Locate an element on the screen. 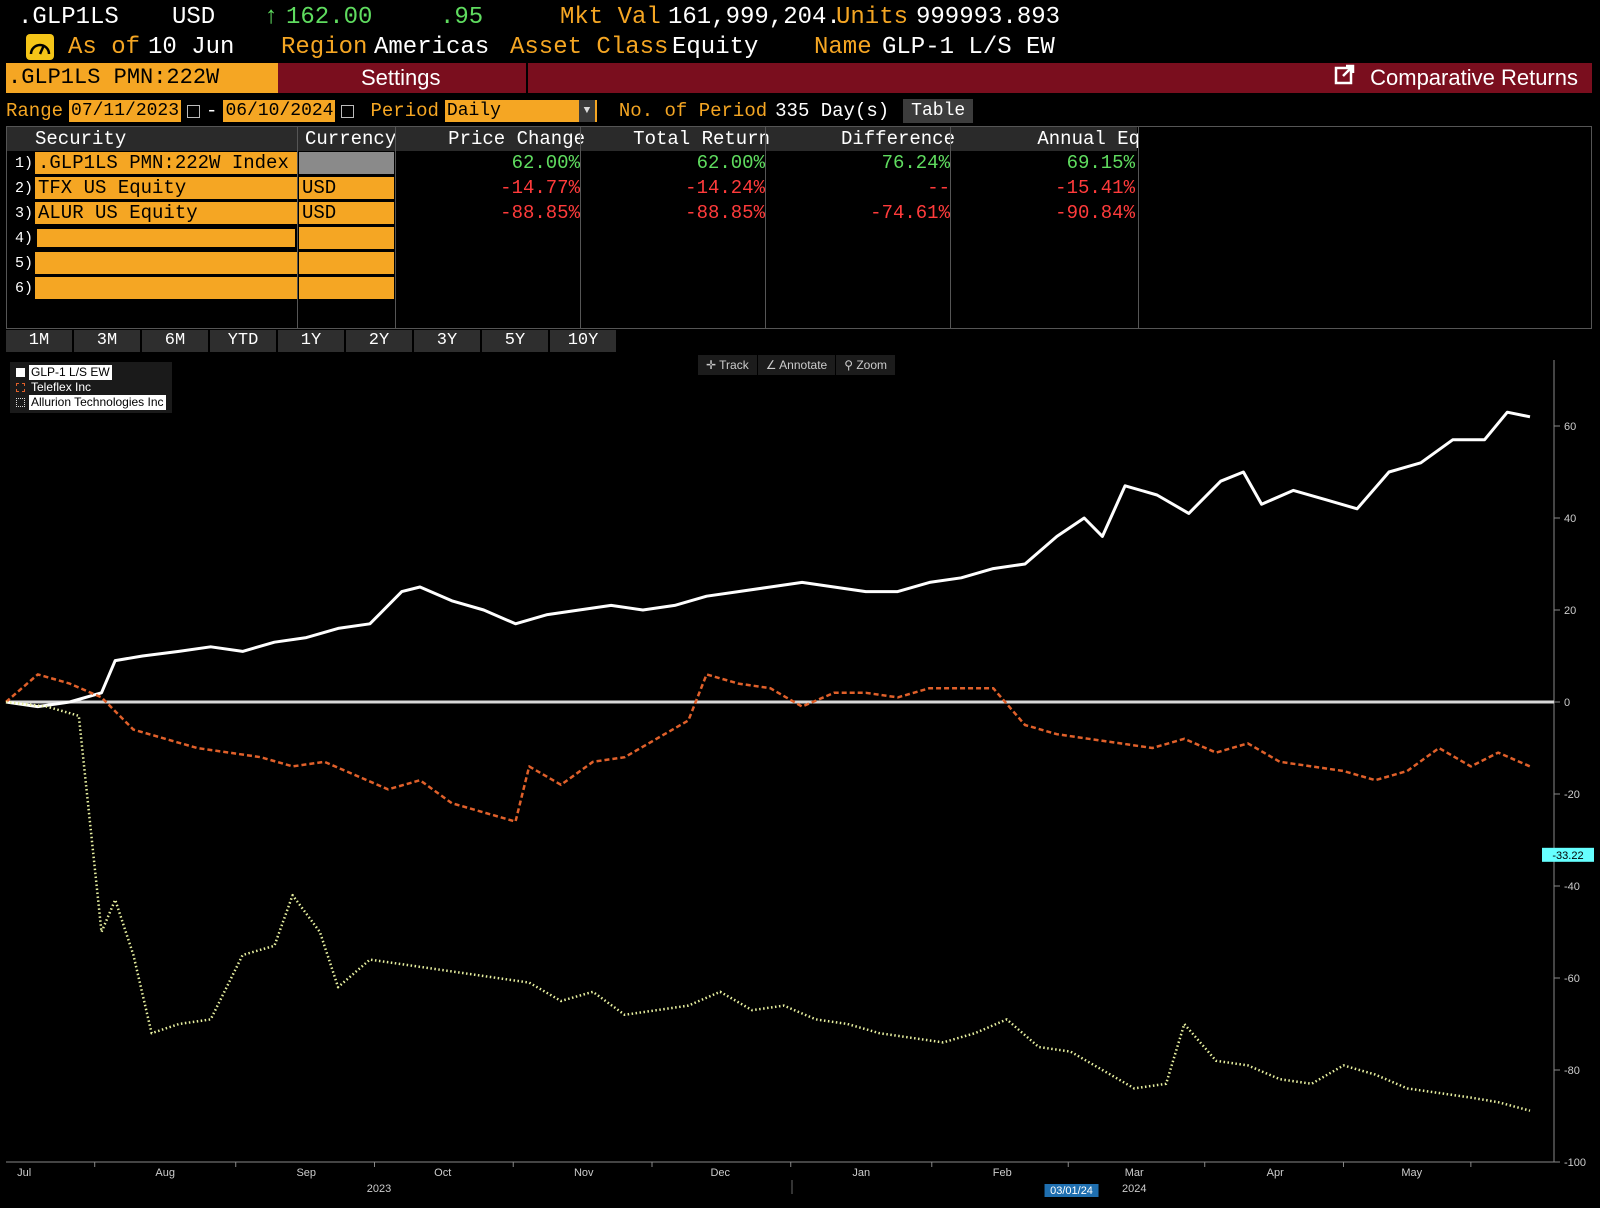 The image size is (1600, 1208). annotate-tool: ∠ Annotate is located at coordinates (797, 365).